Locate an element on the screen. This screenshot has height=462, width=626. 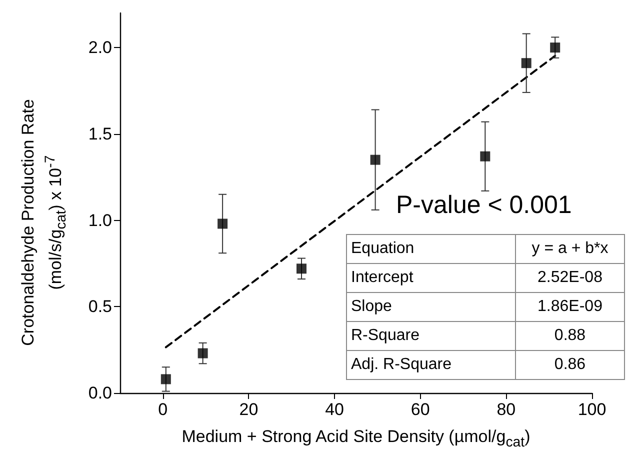
text: 0.0 is located at coordinates (100, 393).